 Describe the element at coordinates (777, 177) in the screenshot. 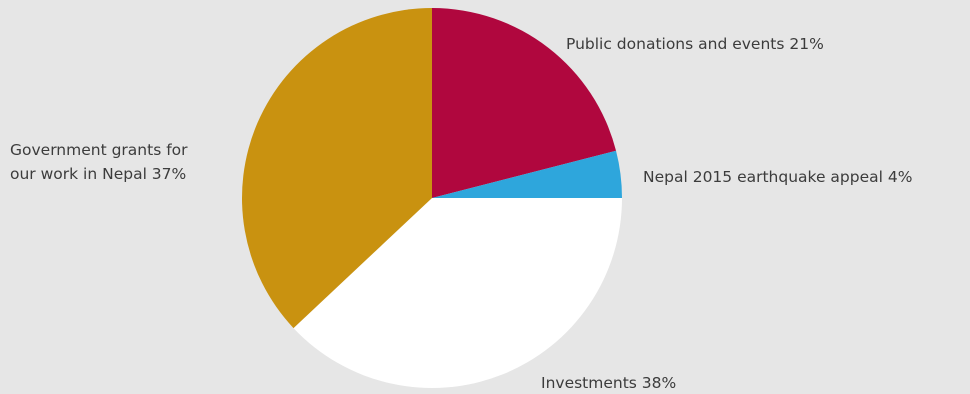

I see `label-earthquake-appeal: Nepal 2015 earthquake appeal 4%` at that location.